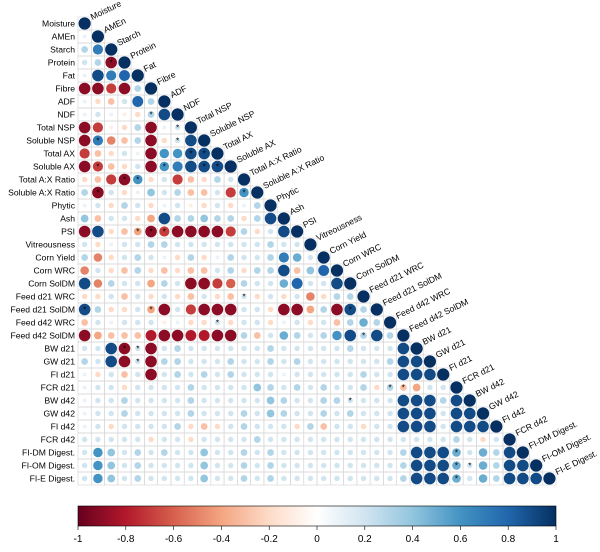 This screenshot has height=552, width=600. Describe the element at coordinates (138, 478) in the screenshot. I see `corr-cell-fi-e-digest-x-fat` at that location.